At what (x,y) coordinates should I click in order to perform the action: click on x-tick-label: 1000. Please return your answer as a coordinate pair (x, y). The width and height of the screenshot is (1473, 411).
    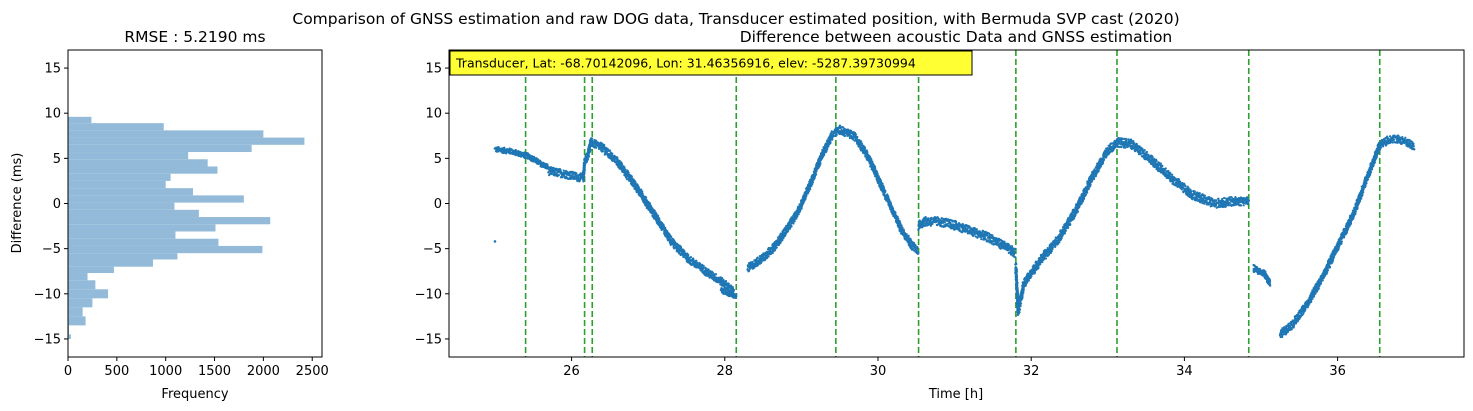
    Looking at the image, I should click on (165, 371).